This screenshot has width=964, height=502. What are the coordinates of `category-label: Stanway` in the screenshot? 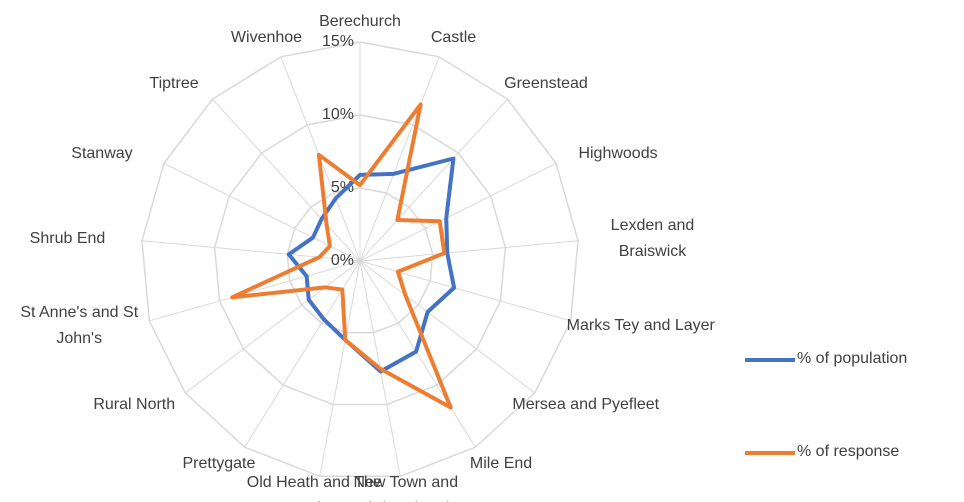 It's located at (102, 154).